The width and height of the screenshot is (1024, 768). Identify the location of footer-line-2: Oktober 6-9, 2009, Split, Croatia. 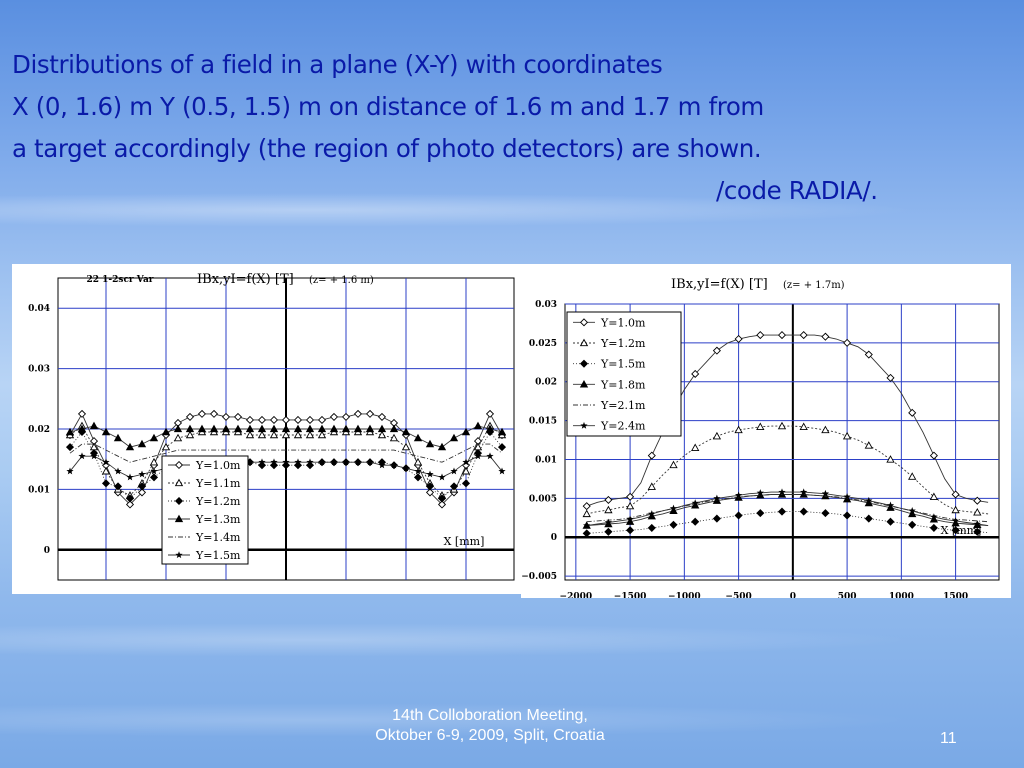
(490, 735).